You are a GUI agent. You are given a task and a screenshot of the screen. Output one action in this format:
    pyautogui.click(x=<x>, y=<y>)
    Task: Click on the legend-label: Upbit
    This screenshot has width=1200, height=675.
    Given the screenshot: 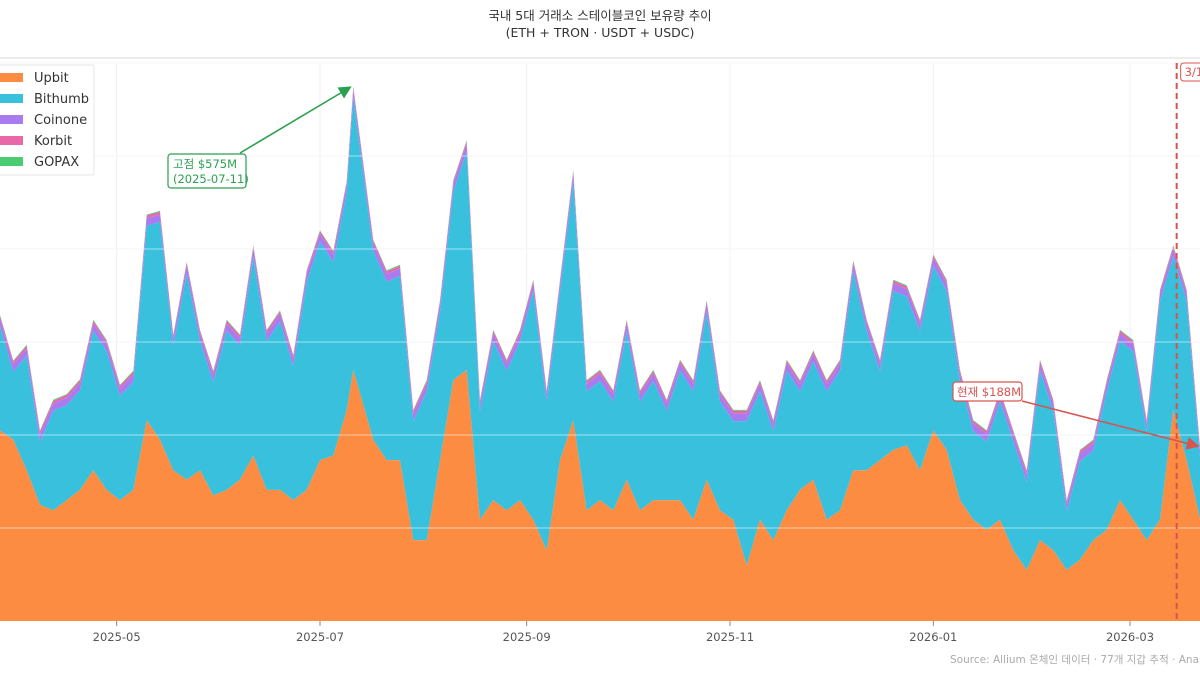 What is the action you would take?
    pyautogui.click(x=51, y=78)
    